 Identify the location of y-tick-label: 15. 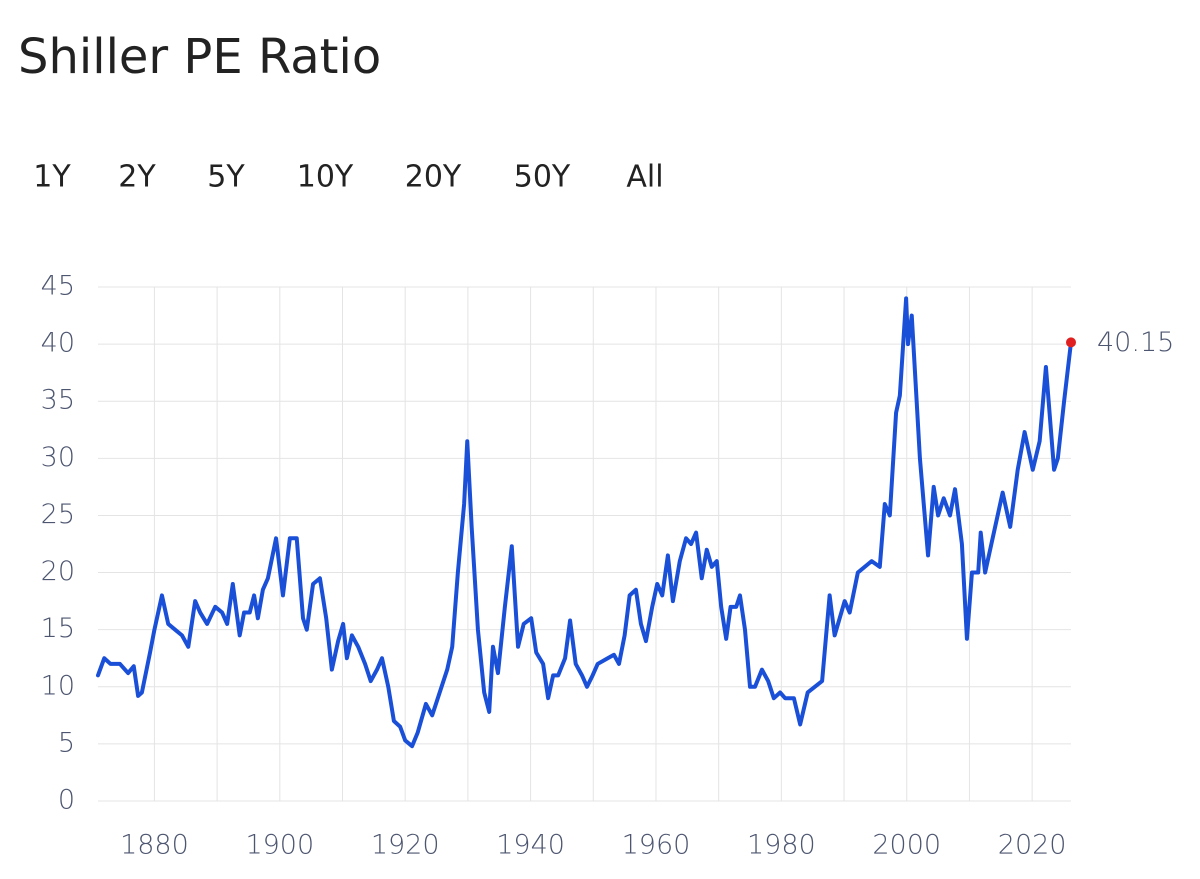
(58, 628).